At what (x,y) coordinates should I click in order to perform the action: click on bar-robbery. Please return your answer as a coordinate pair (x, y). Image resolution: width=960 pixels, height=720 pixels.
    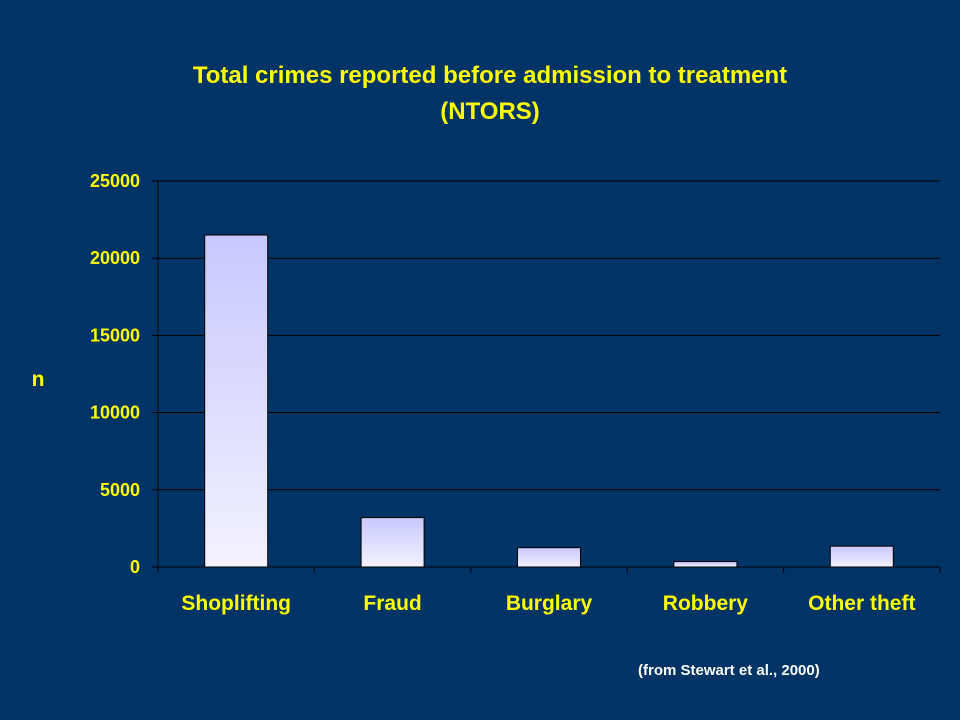
    Looking at the image, I should click on (705, 564).